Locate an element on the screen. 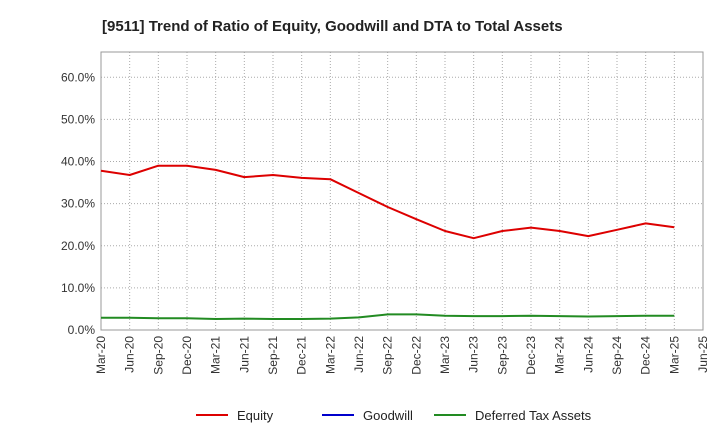  x-tick-label: Mar-25 is located at coordinates (674, 355).